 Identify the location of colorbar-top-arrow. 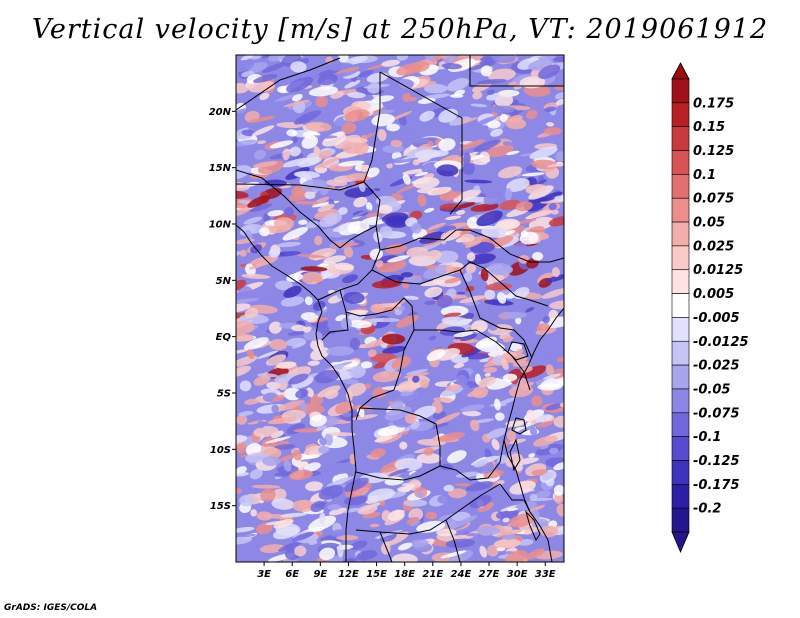
(680, 71).